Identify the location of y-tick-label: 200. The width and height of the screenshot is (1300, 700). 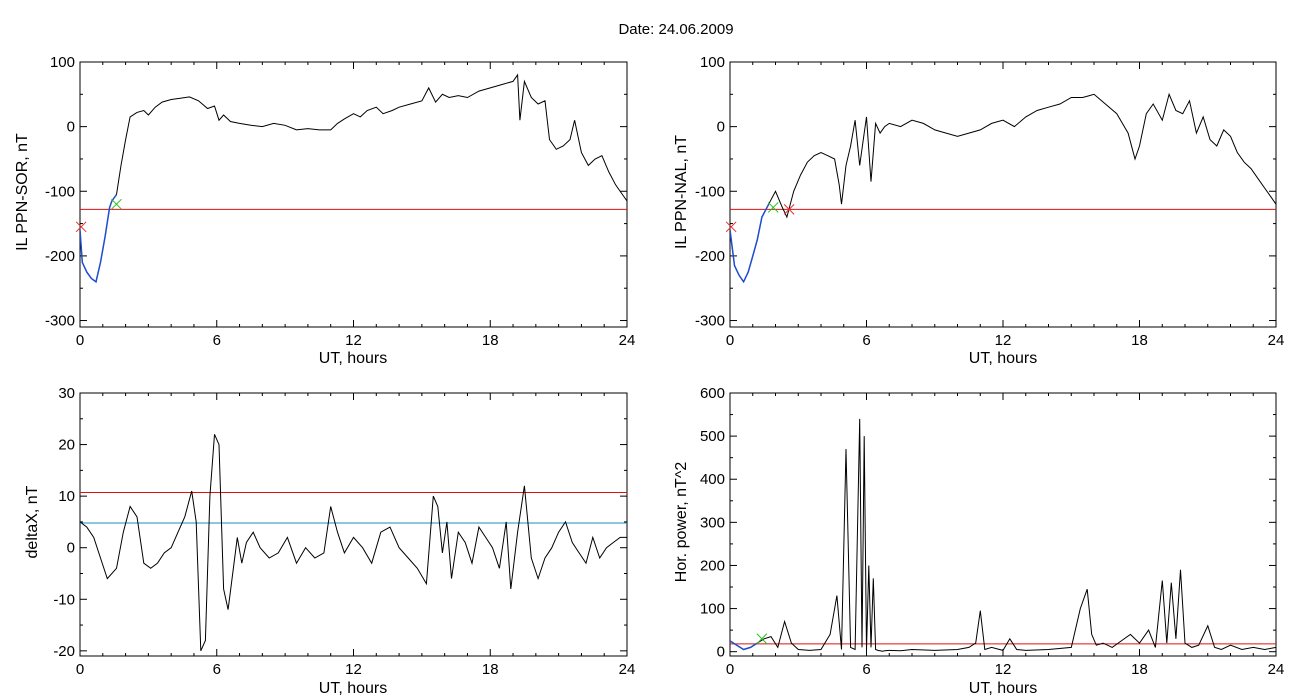
(712, 565).